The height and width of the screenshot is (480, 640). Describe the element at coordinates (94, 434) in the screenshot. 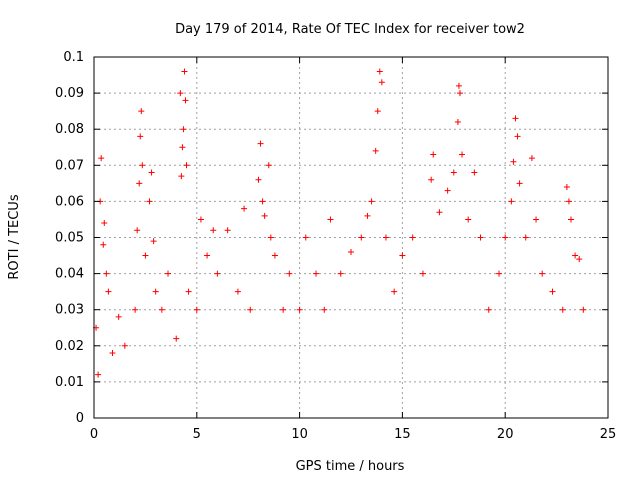

I see `x-tick-label: 0` at that location.